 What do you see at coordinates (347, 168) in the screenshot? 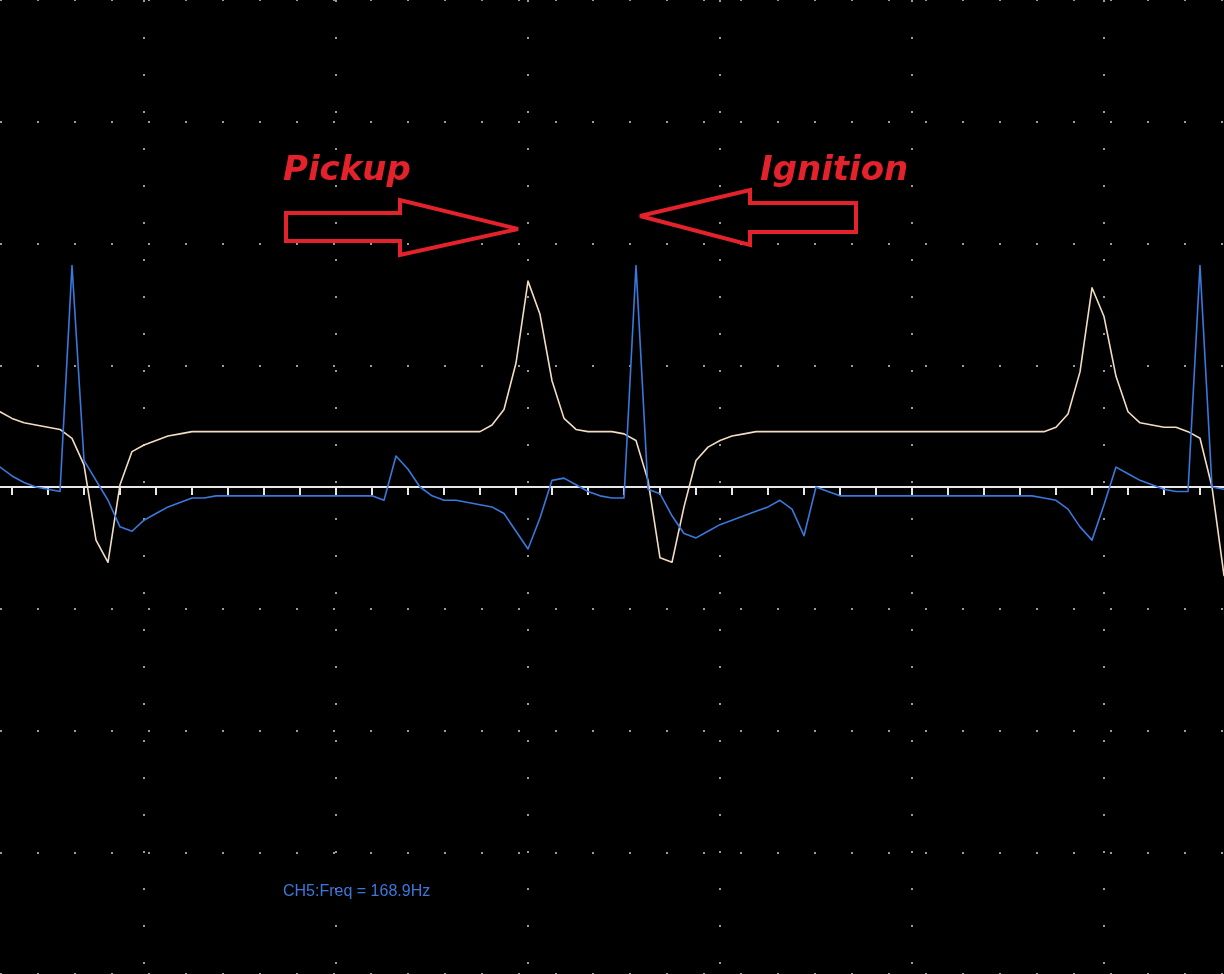
I see `text: Pickup` at bounding box center [347, 168].